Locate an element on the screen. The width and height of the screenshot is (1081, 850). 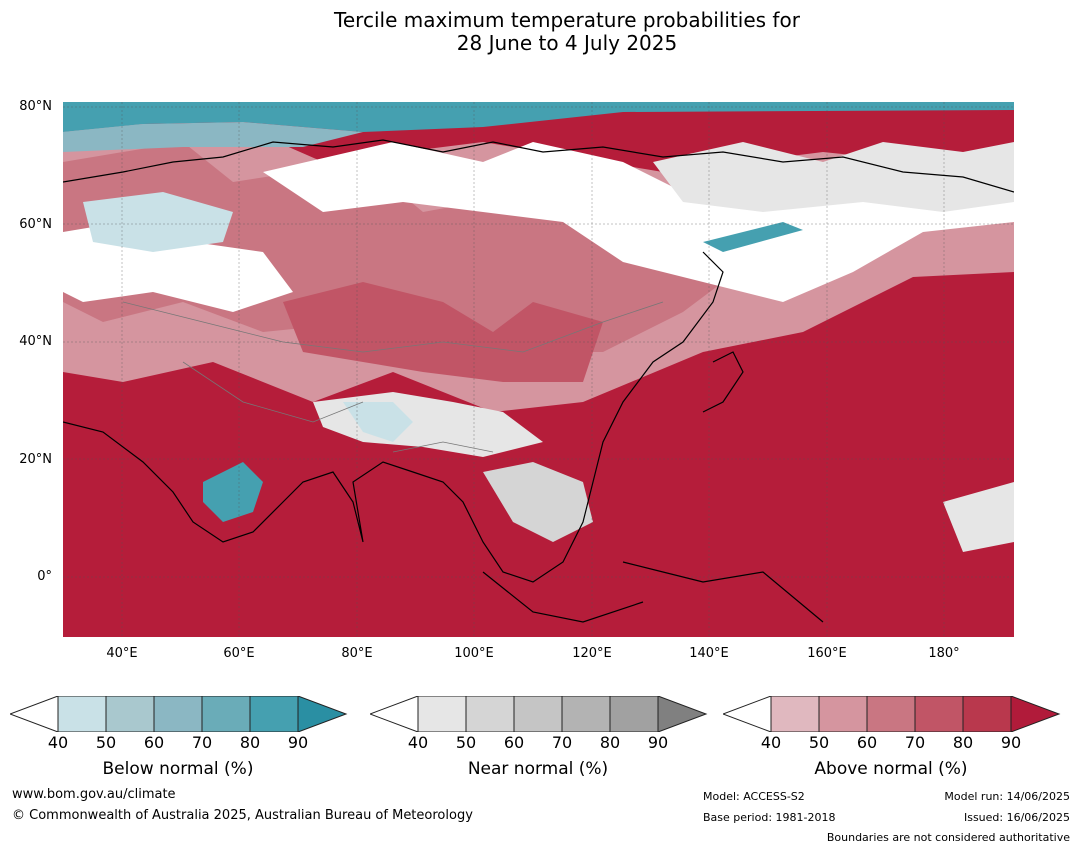
lon-label-160e: 160°E is located at coordinates (827, 653).